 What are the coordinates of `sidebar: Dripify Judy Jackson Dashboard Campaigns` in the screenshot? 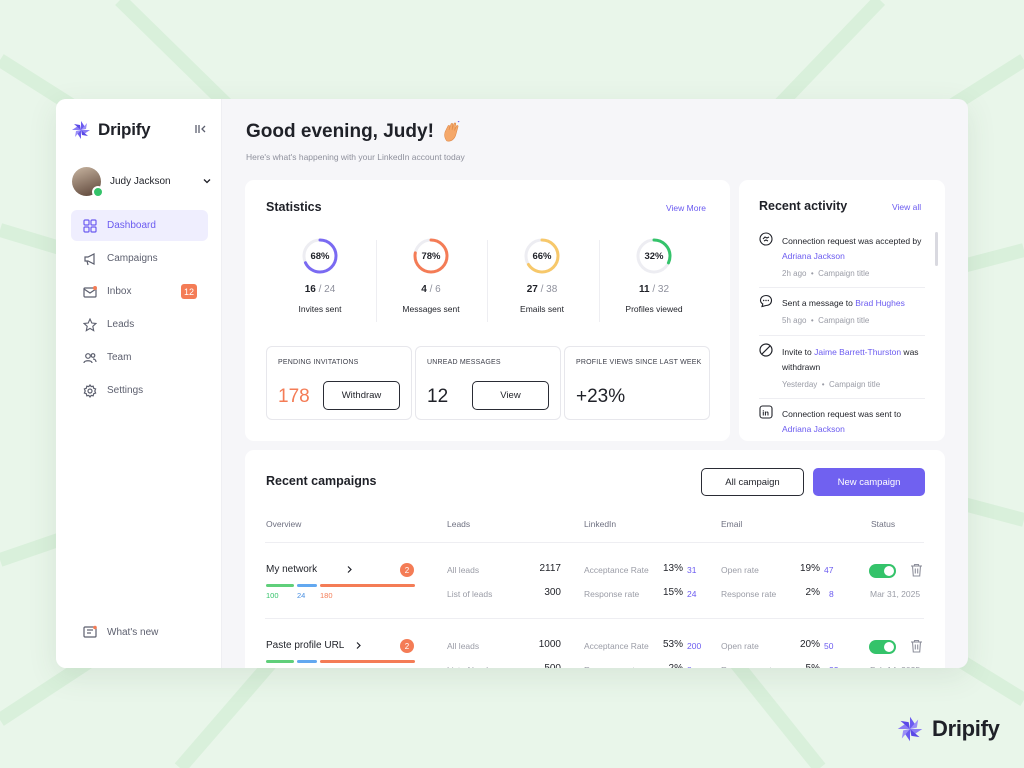 It's located at (139, 383).